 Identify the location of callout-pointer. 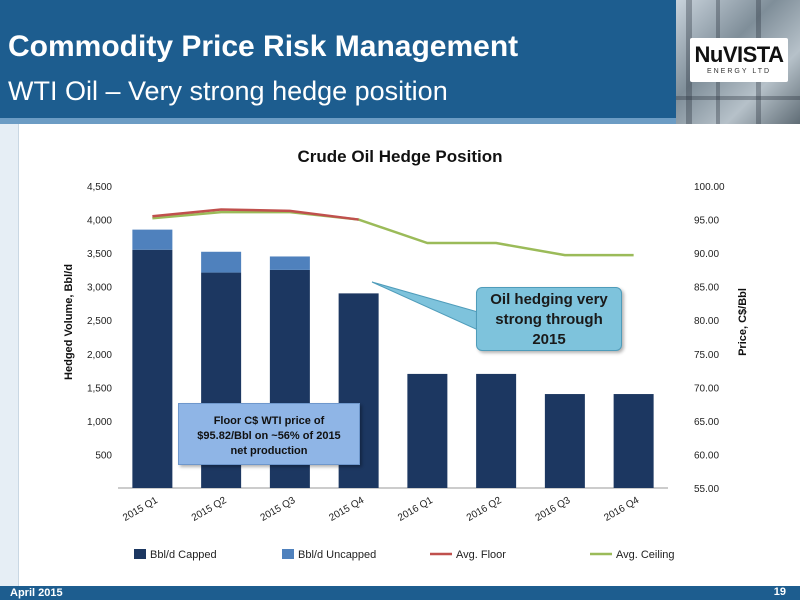
(425, 306).